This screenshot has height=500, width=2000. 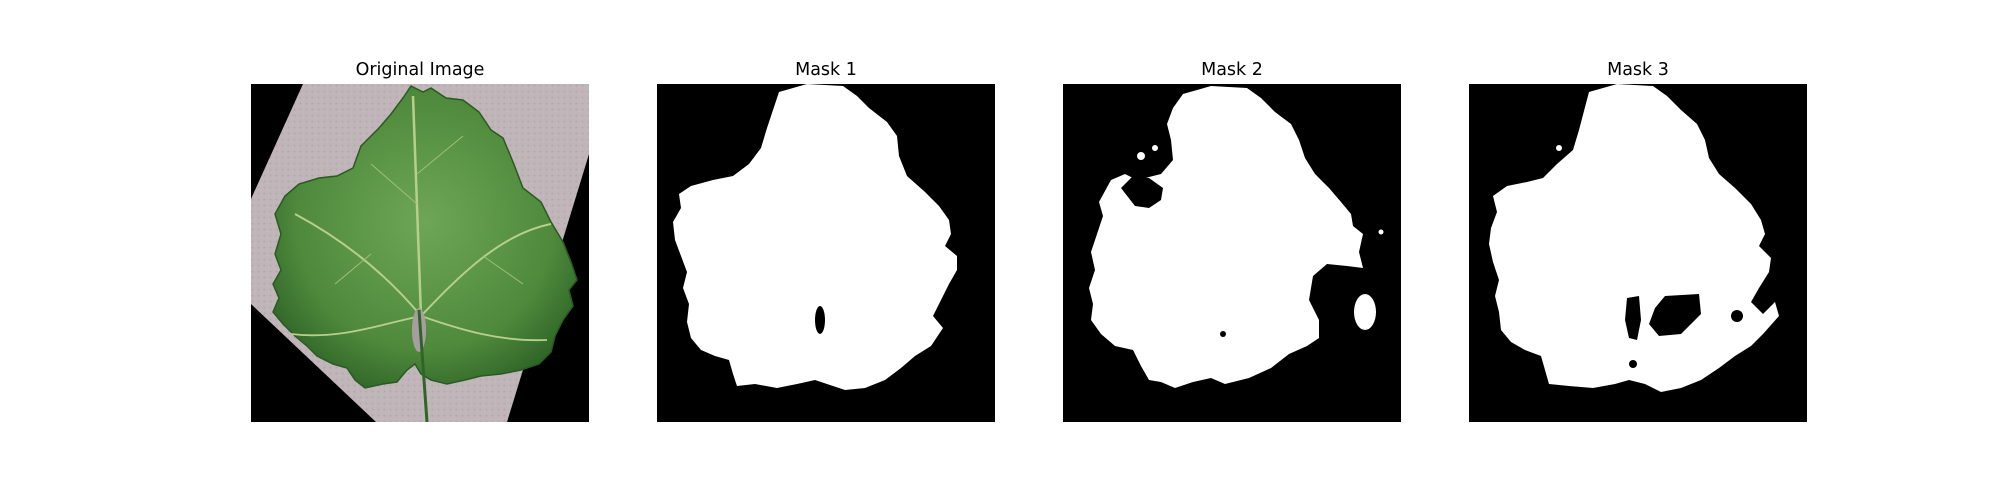 What do you see at coordinates (1638, 70) in the screenshot?
I see `panel-title: Mask 3` at bounding box center [1638, 70].